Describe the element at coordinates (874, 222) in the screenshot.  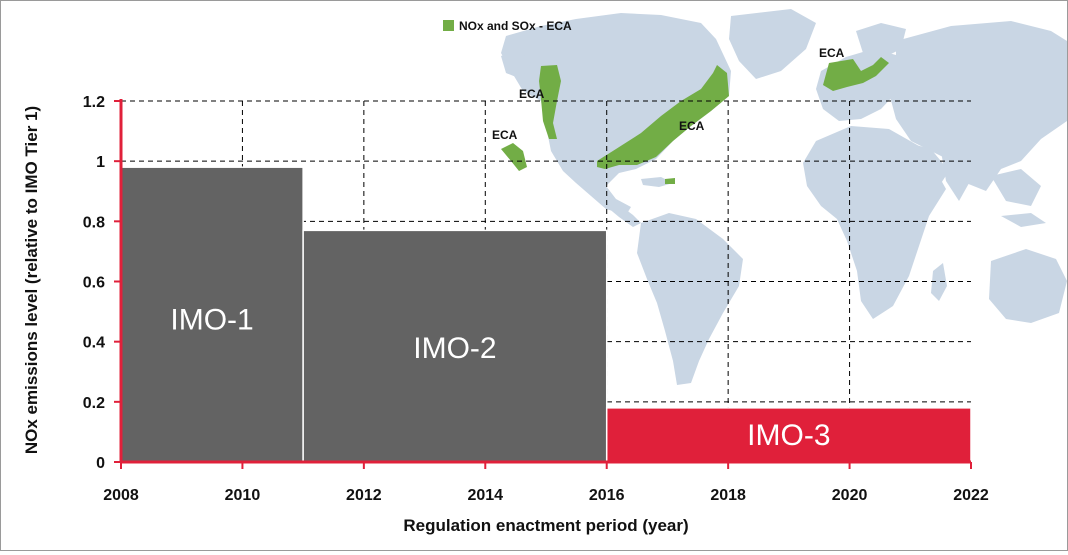
I see `map-africa` at that location.